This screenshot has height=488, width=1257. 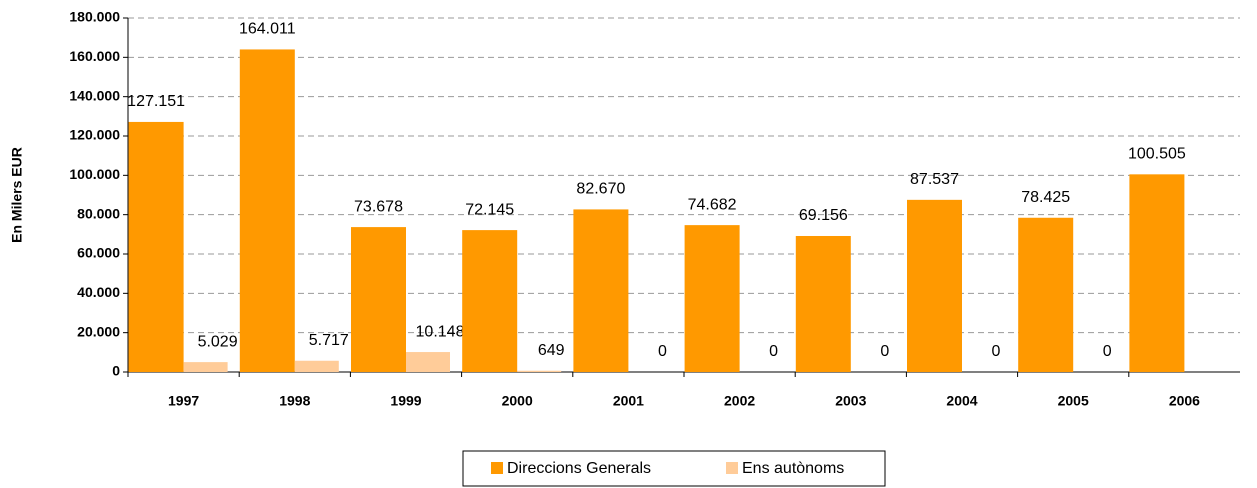 I want to click on value-label: 82.670, so click(x=600, y=189).